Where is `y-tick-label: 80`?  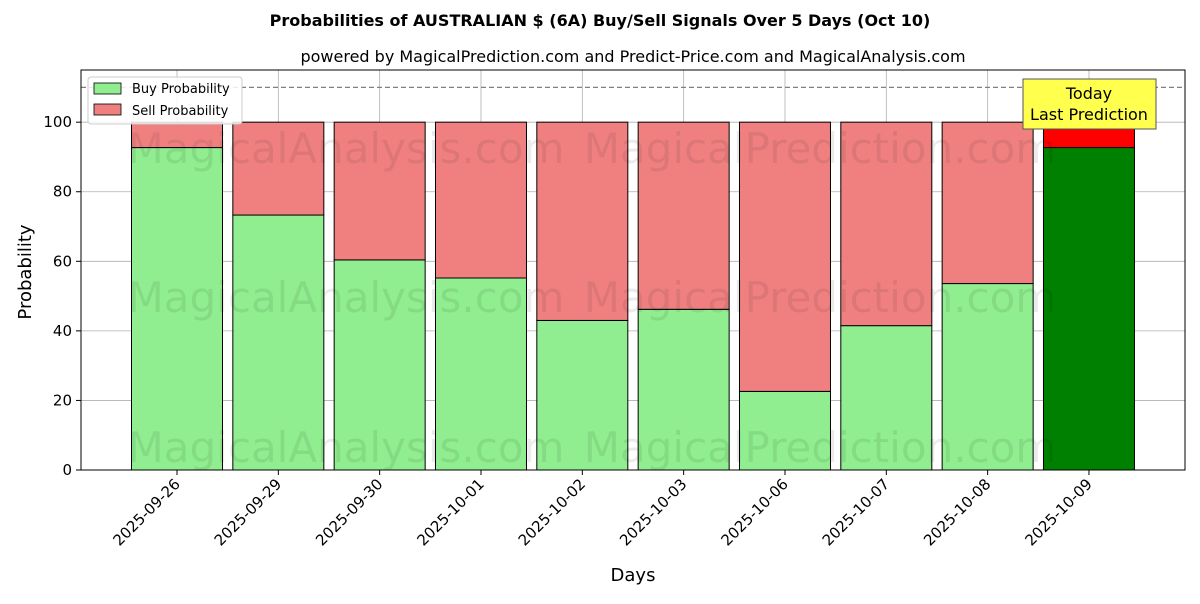
y-tick-label: 80 is located at coordinates (62, 192).